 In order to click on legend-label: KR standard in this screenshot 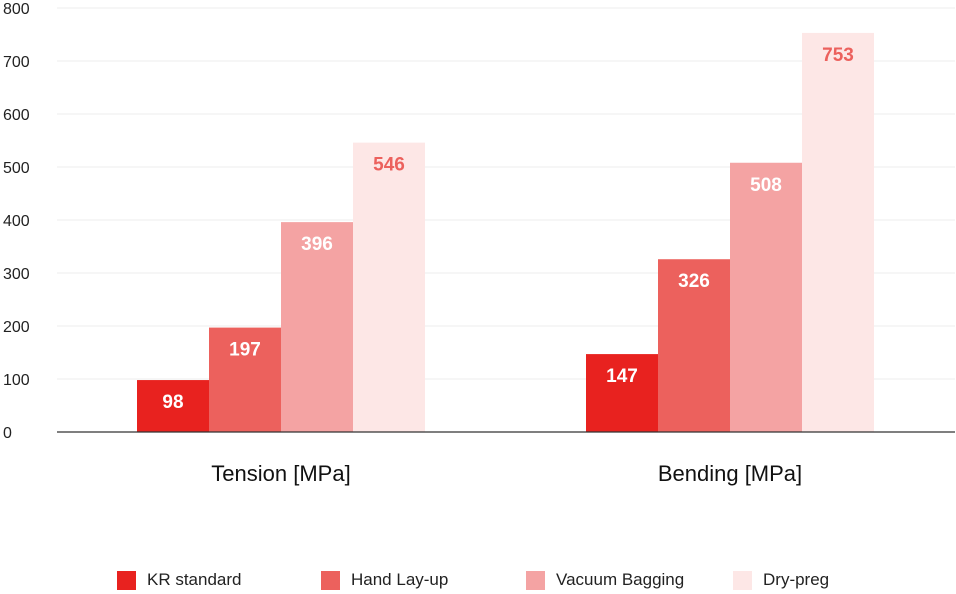, I will do `click(194, 579)`.